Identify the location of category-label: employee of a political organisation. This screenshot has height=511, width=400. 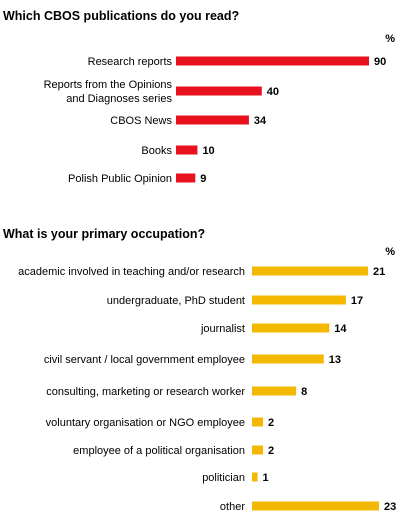
(159, 451).